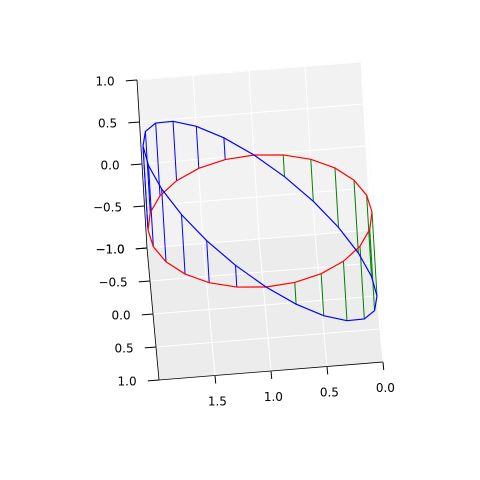 This screenshot has width=480, height=480. Describe the element at coordinates (105, 81) in the screenshot. I see `z-tick-label: 1.0` at that location.